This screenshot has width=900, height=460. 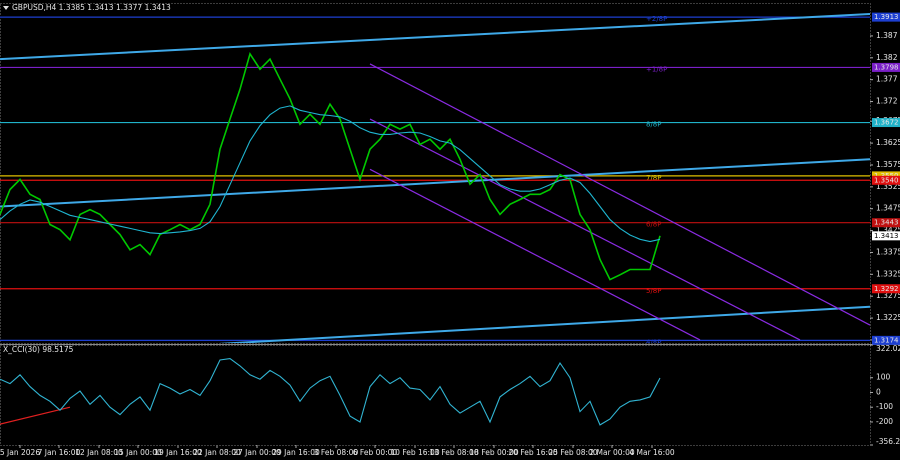 I want to click on x-tick-label: 3 Feb 08:00, so click(x=336, y=452).